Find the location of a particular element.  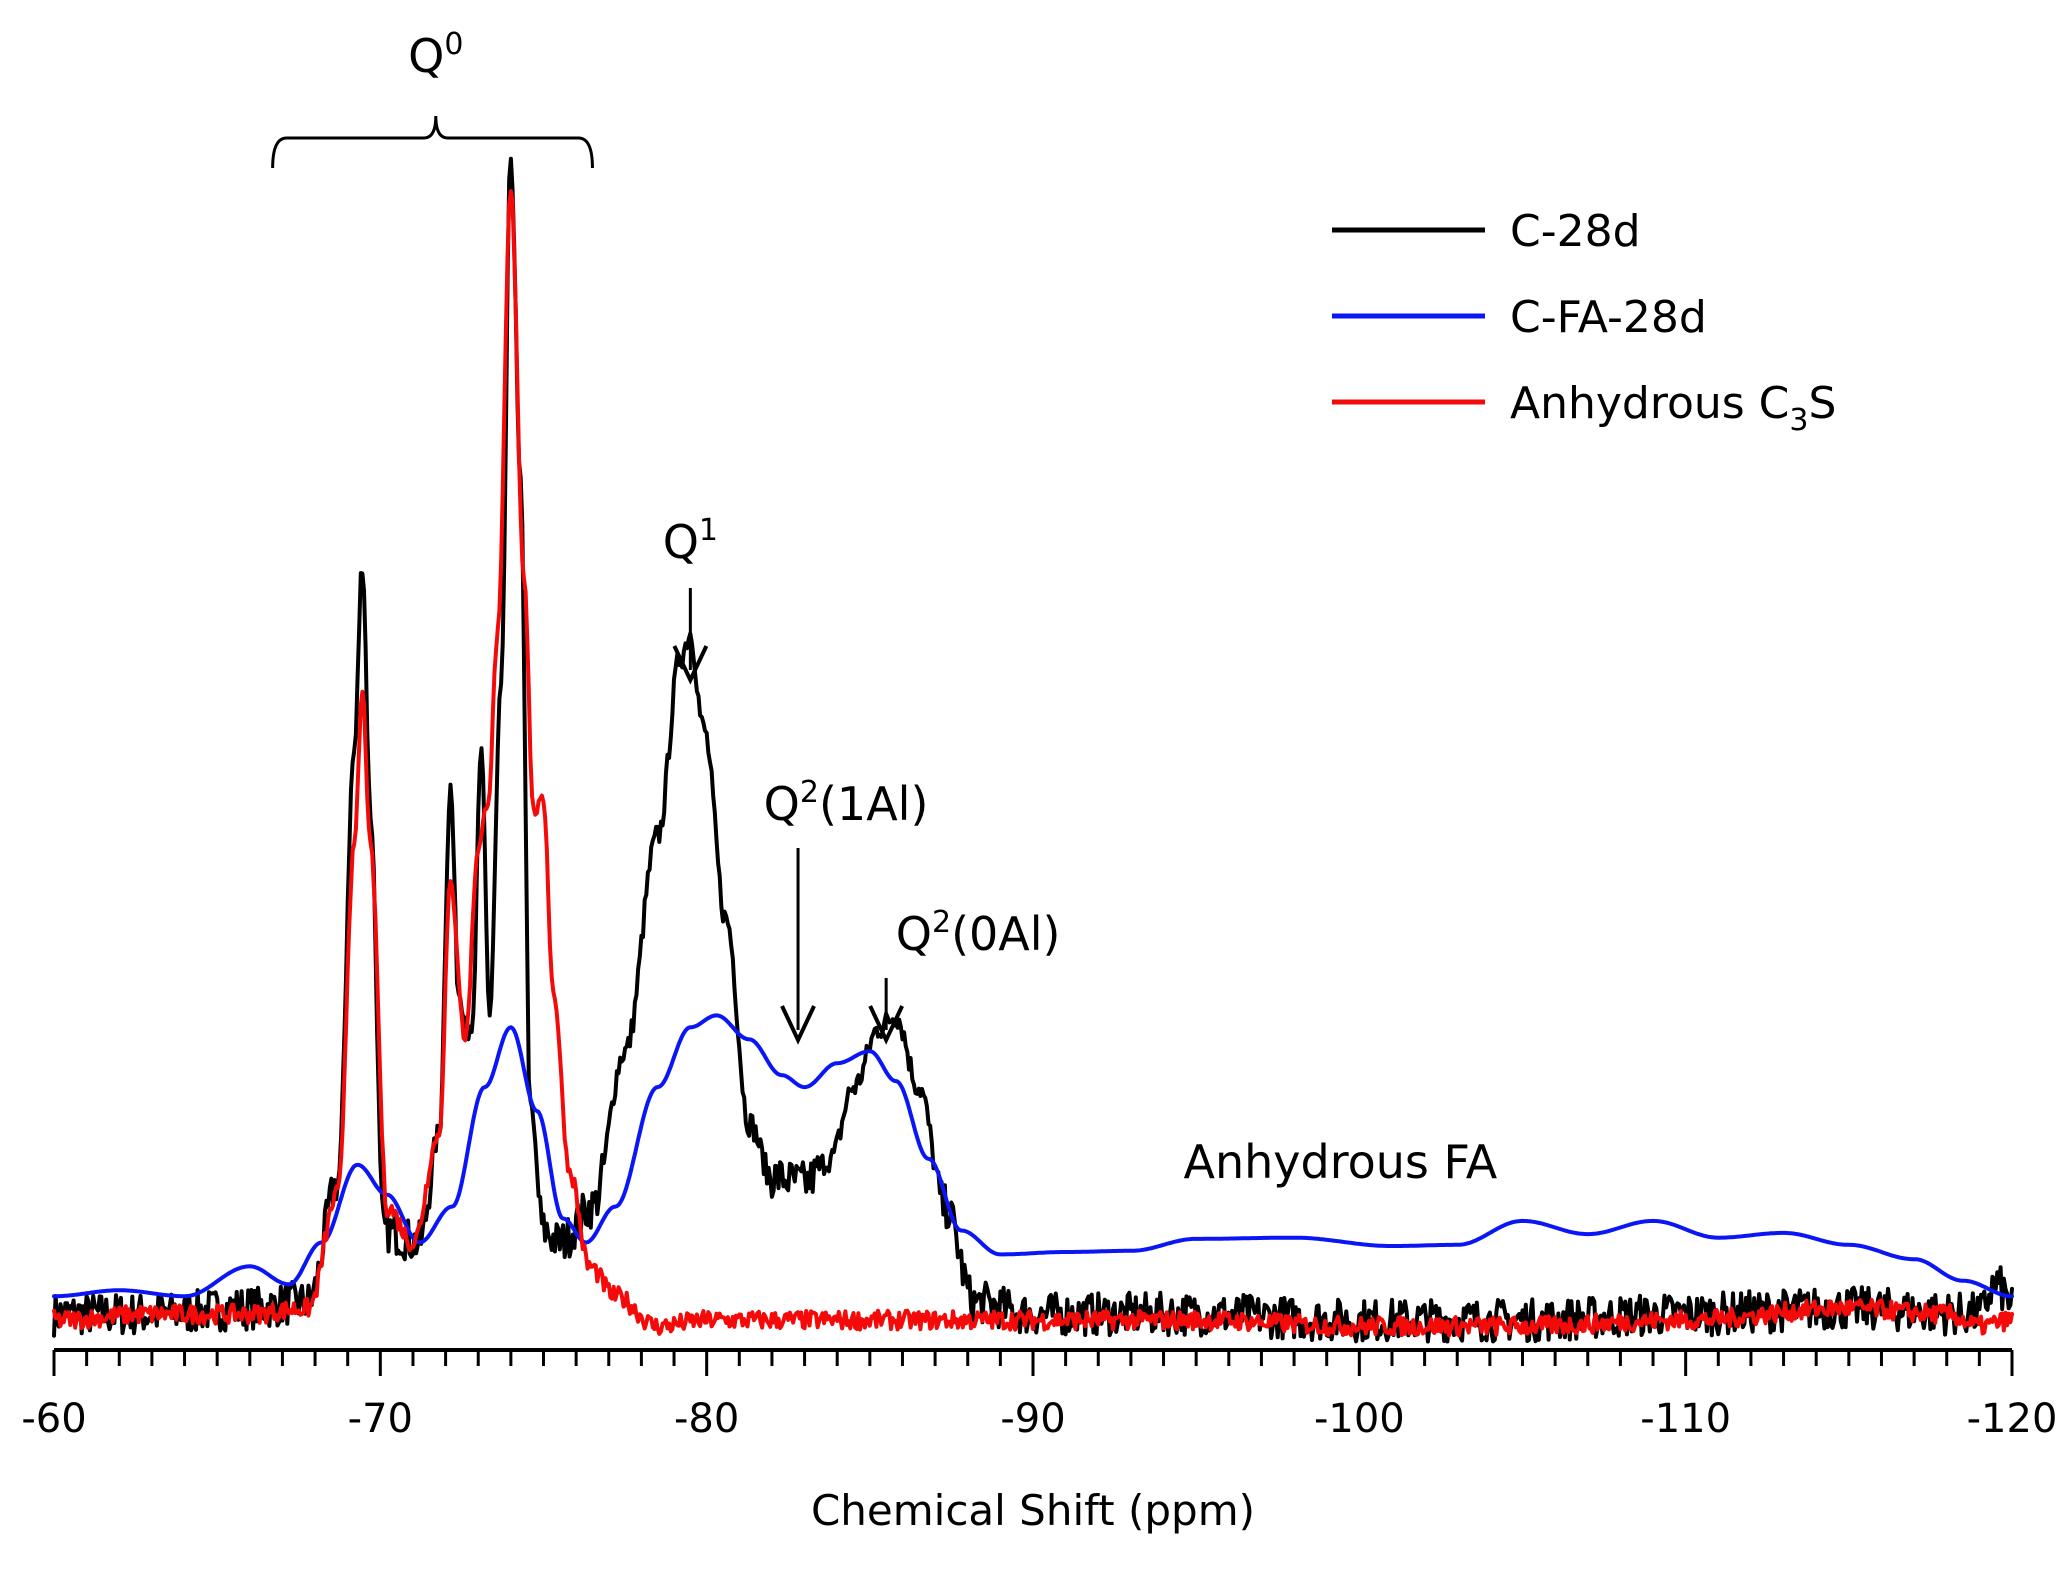

annotation-q0-sup: 0 is located at coordinates (453, 44).